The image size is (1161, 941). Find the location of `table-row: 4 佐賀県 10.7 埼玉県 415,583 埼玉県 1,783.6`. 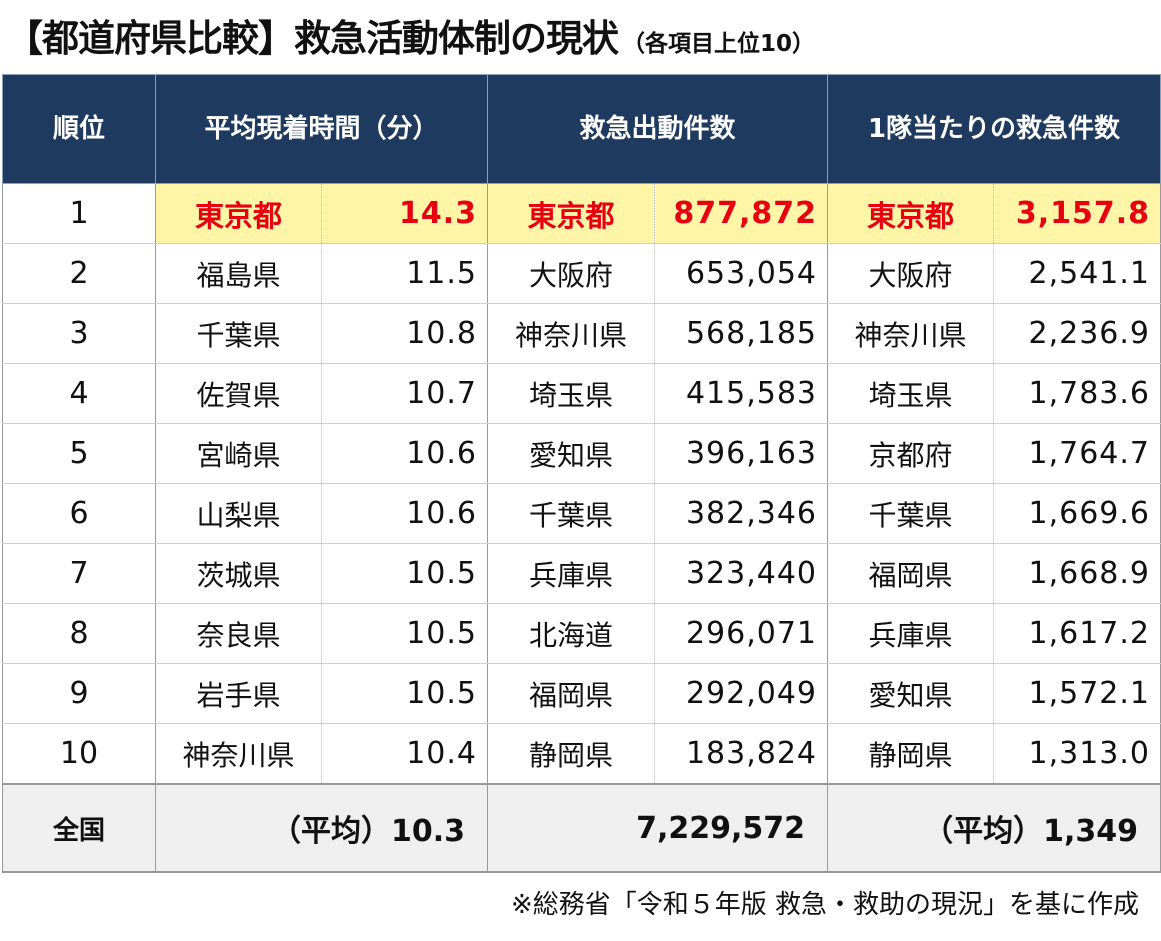

table-row: 4 佐賀県 10.7 埼玉県 415,583 埼玉県 1,783.6 is located at coordinates (581, 393).